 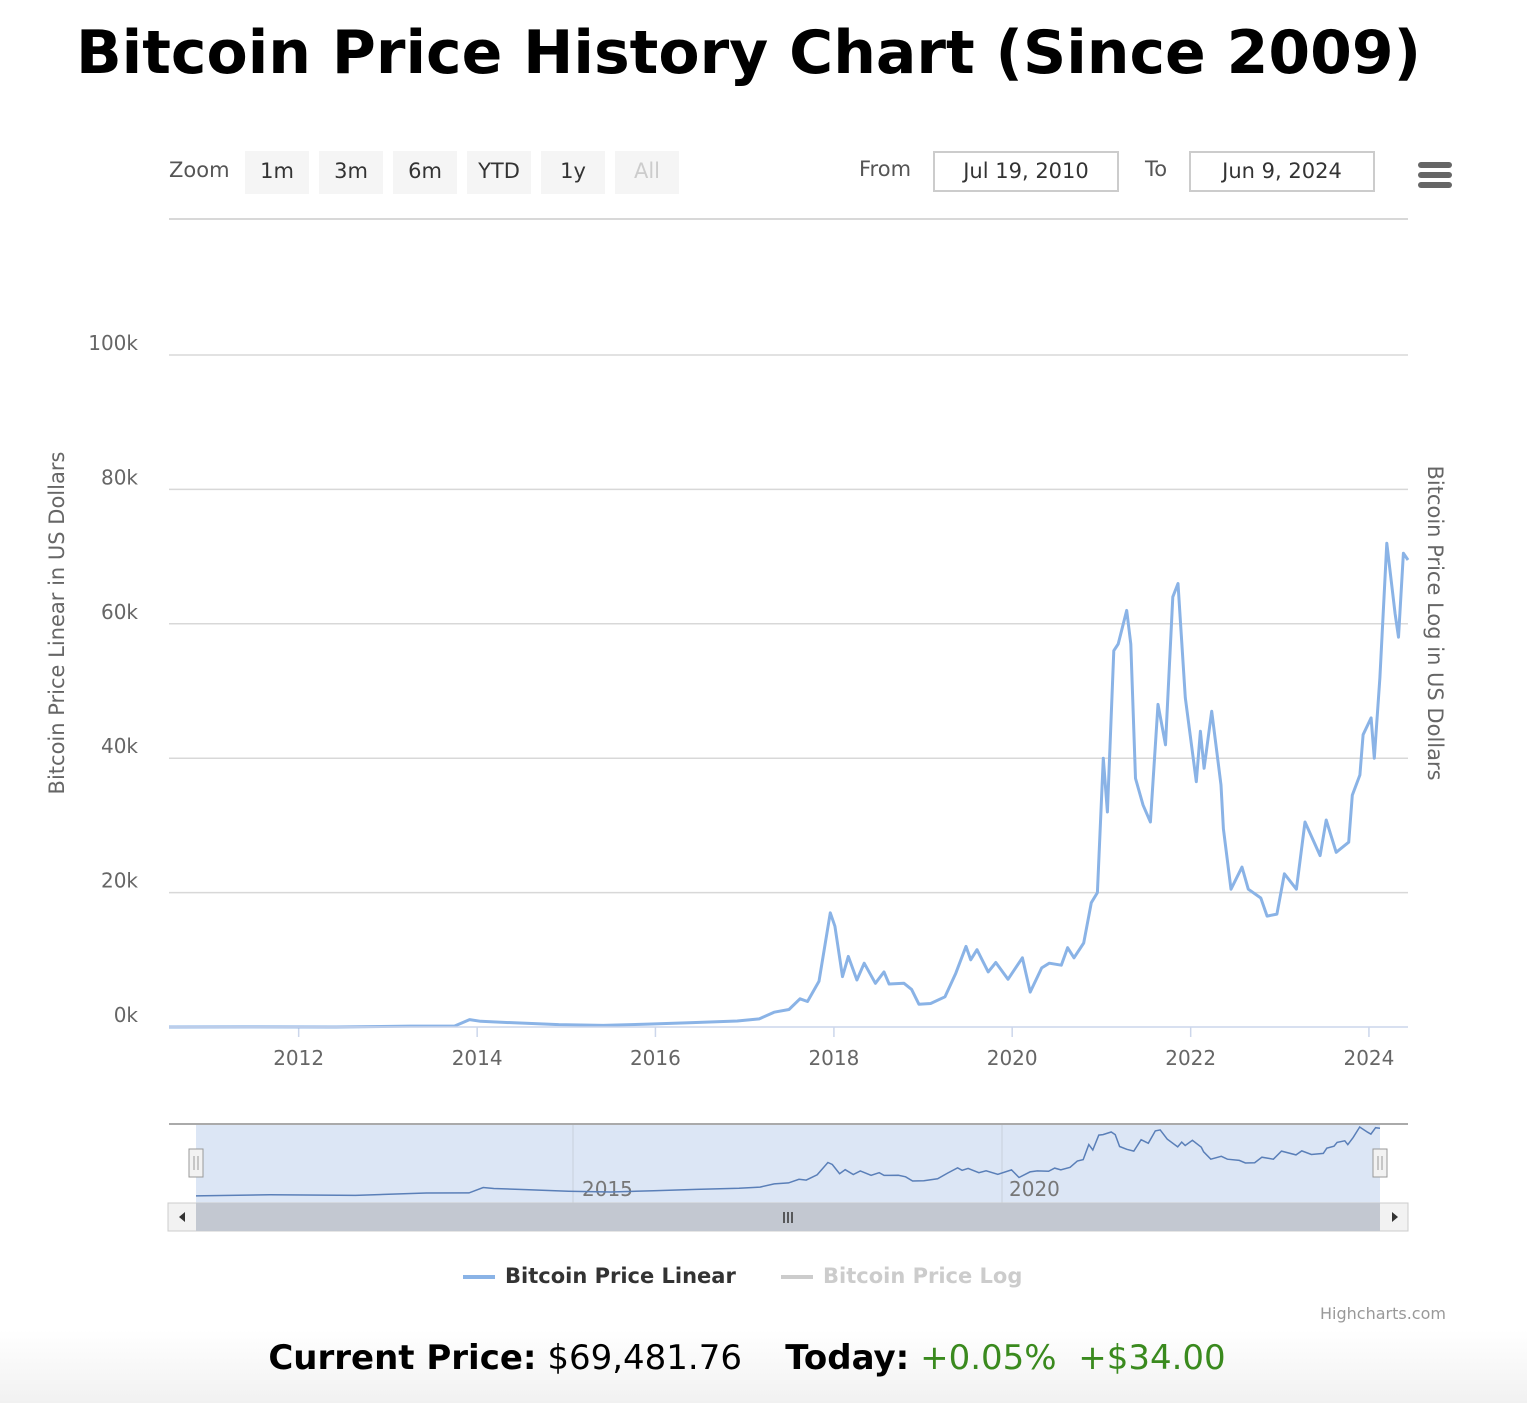 I want to click on navigator-series-line, so click(x=788, y=1161).